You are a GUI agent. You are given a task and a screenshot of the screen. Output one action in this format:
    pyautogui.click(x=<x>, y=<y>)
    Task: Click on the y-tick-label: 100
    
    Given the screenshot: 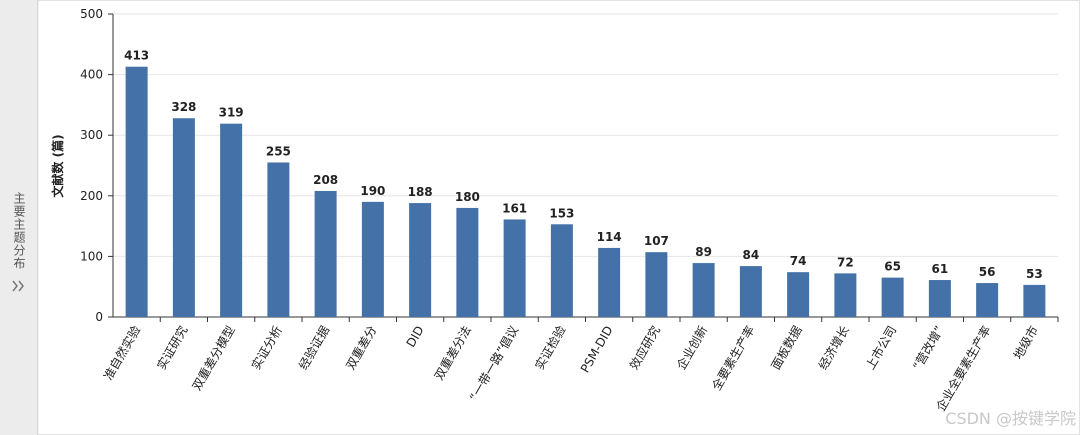 What is the action you would take?
    pyautogui.click(x=91, y=256)
    